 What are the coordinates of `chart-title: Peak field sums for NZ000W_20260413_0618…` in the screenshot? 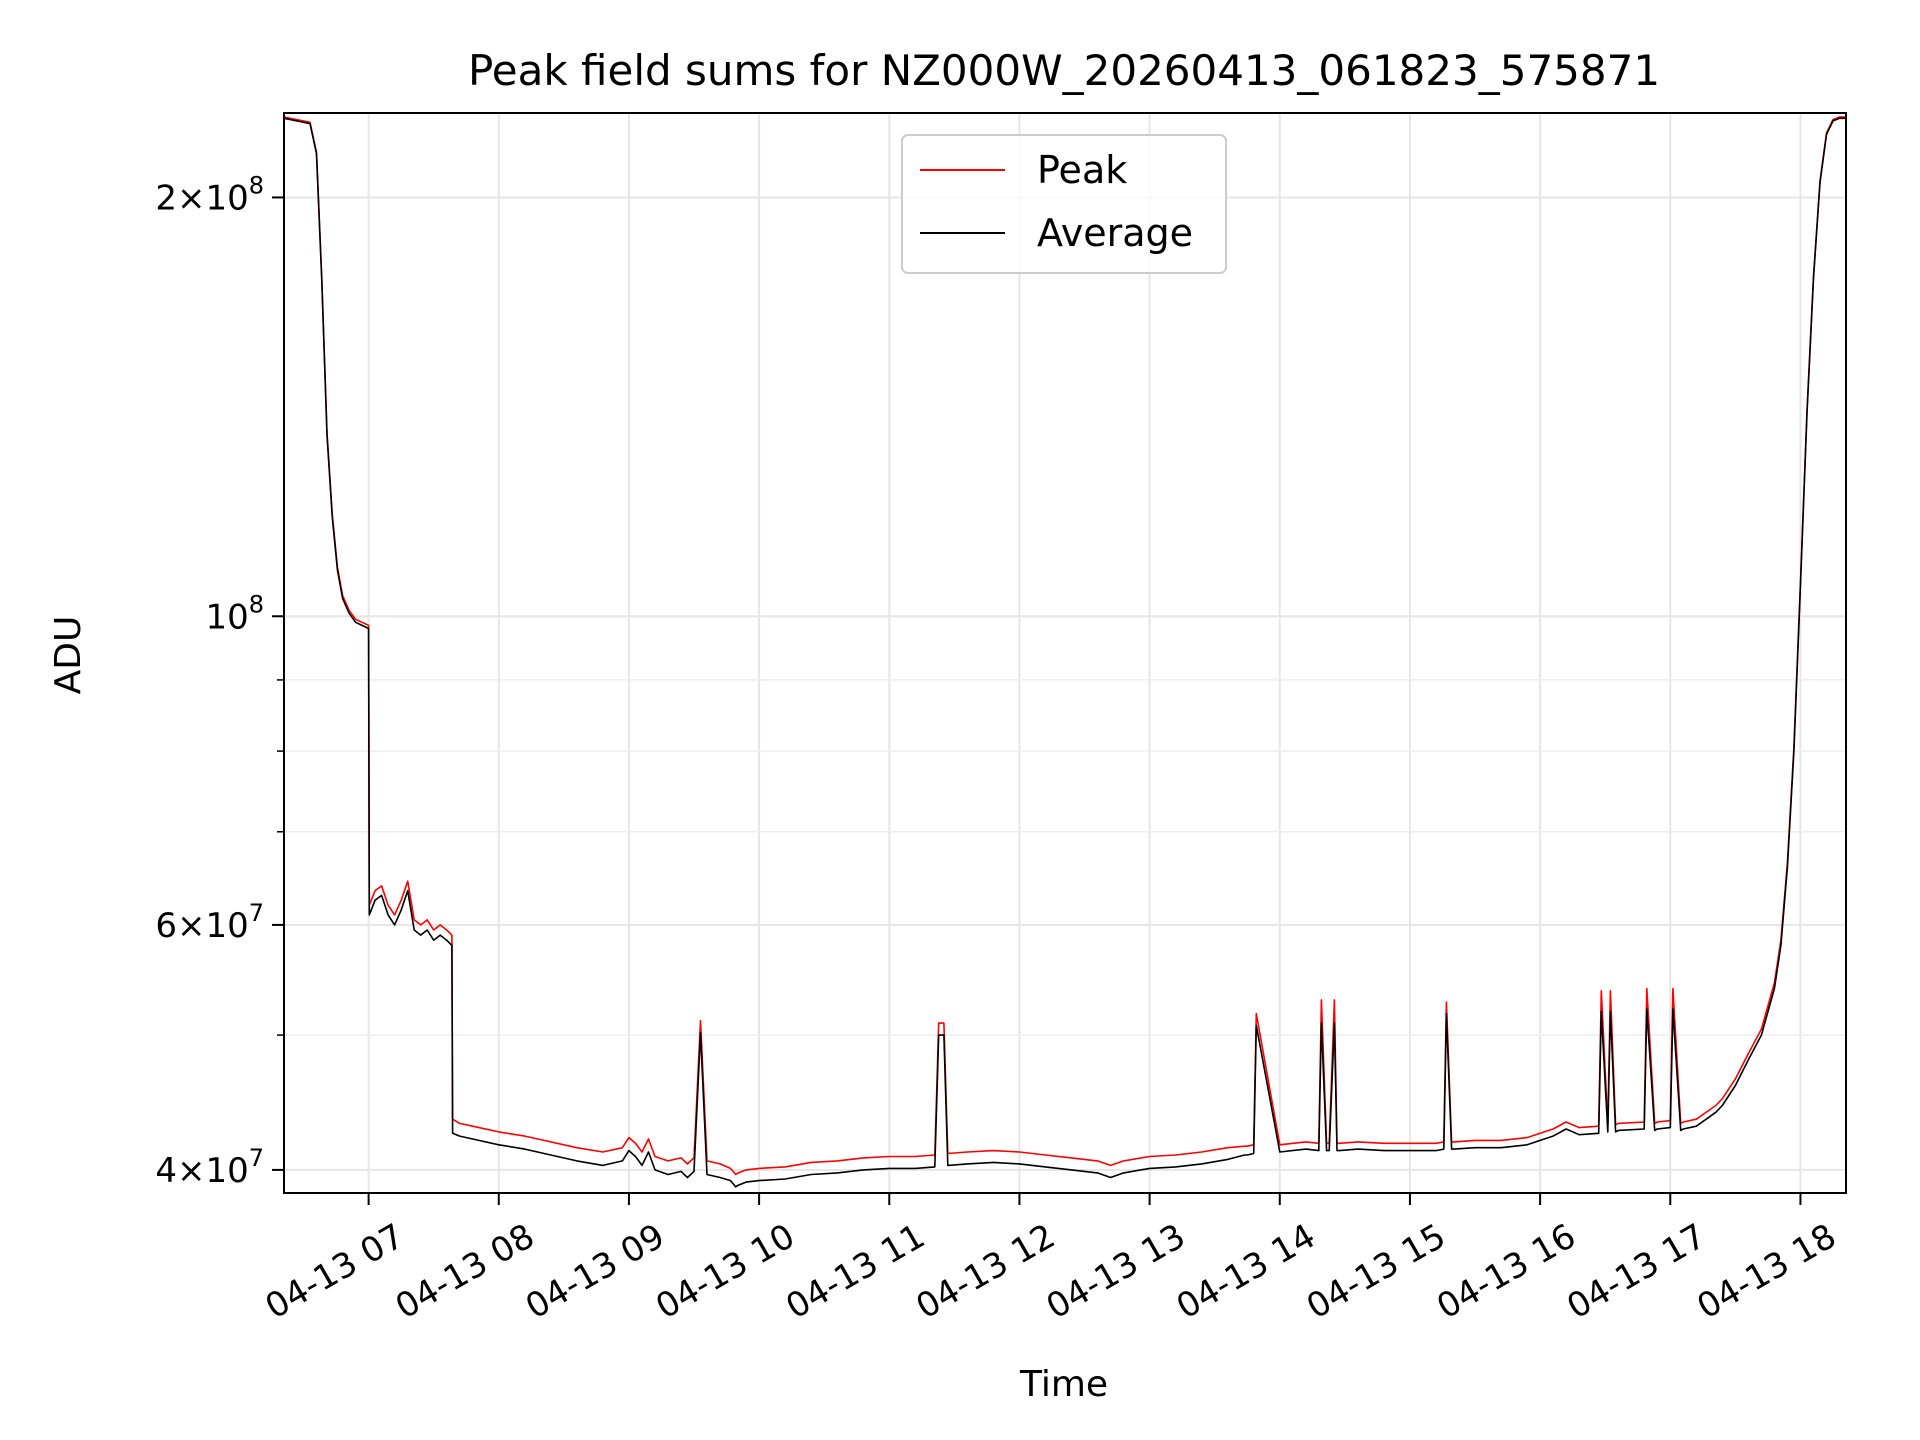 It's located at (1064, 70).